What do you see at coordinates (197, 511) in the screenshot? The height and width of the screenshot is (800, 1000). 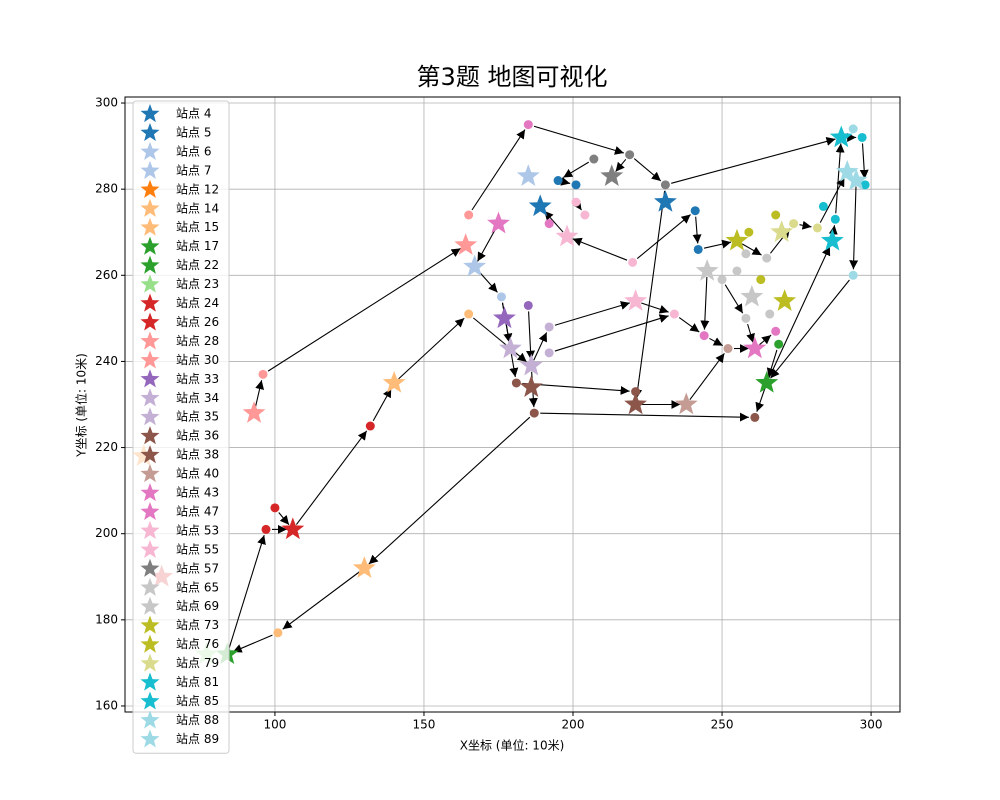 I see `legend-label: 站点 47` at bounding box center [197, 511].